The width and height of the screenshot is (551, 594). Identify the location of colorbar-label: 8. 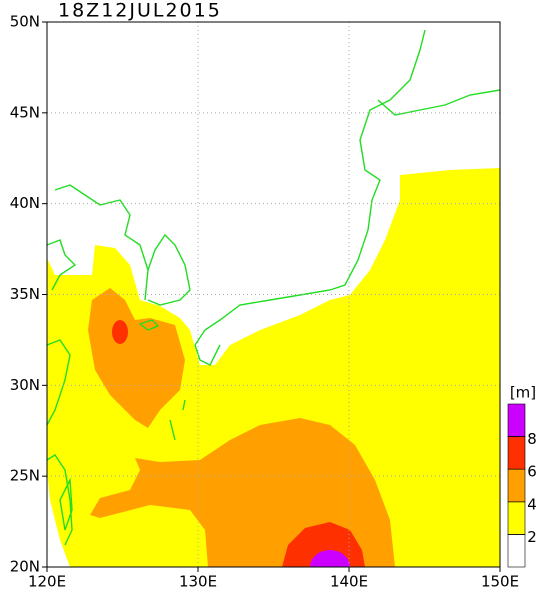
(532, 439).